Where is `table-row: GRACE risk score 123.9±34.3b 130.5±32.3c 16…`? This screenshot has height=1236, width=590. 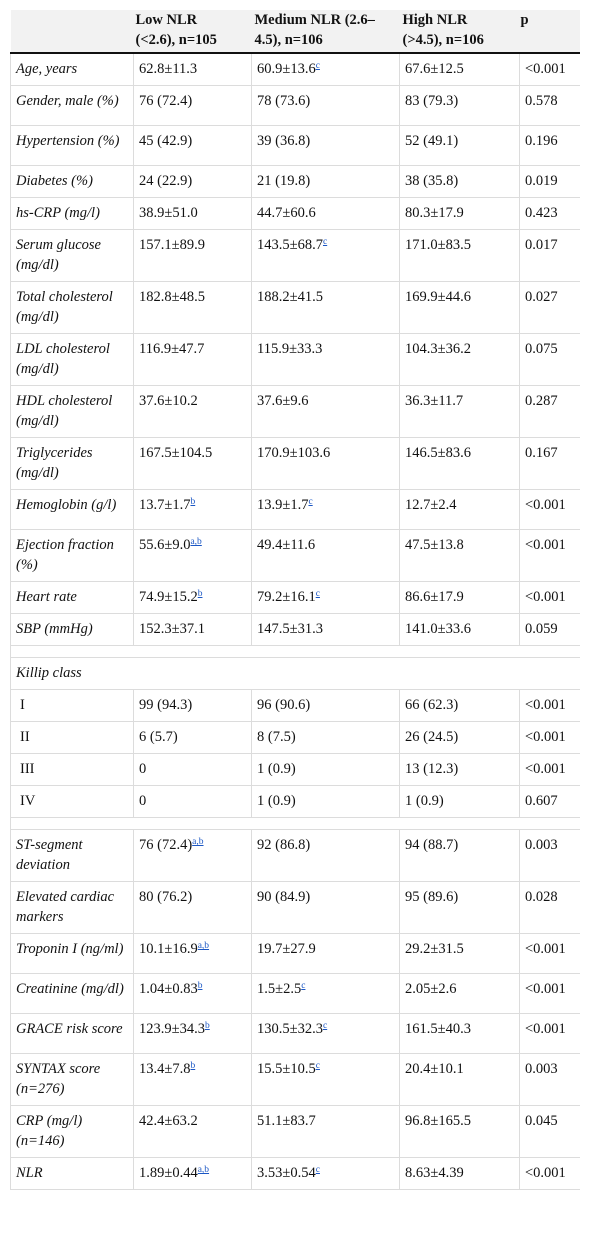
table-row: GRACE risk score 123.9±34.3b 130.5±32.3c 16… is located at coordinates (295, 1033).